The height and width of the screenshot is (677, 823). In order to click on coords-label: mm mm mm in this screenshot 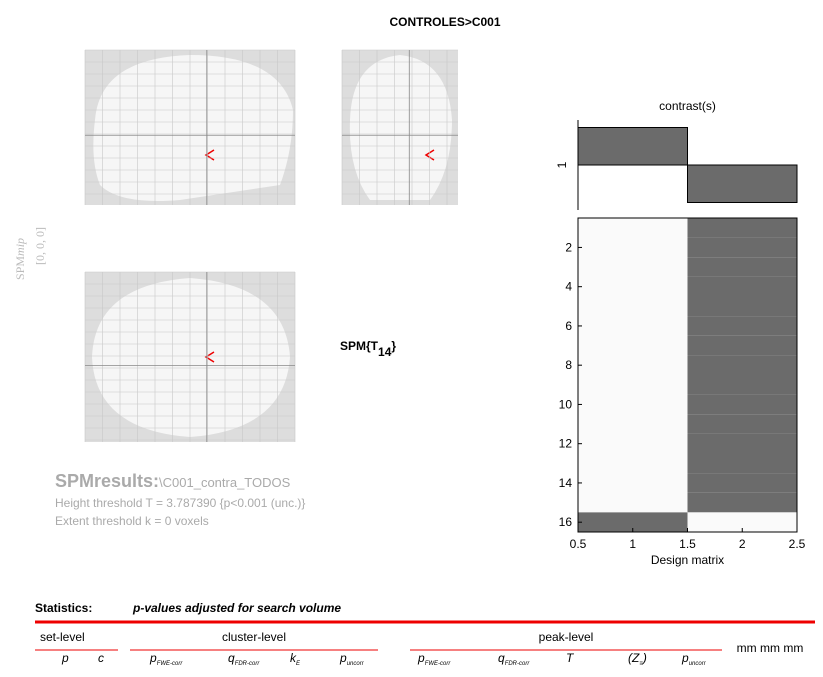, I will do `click(770, 648)`.